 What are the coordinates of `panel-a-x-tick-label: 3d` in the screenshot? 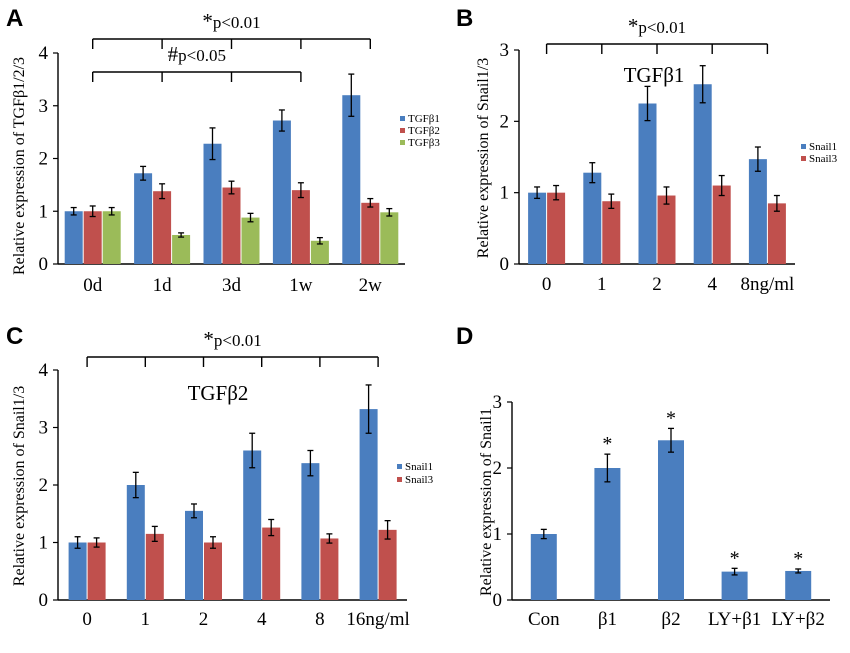 It's located at (232, 285).